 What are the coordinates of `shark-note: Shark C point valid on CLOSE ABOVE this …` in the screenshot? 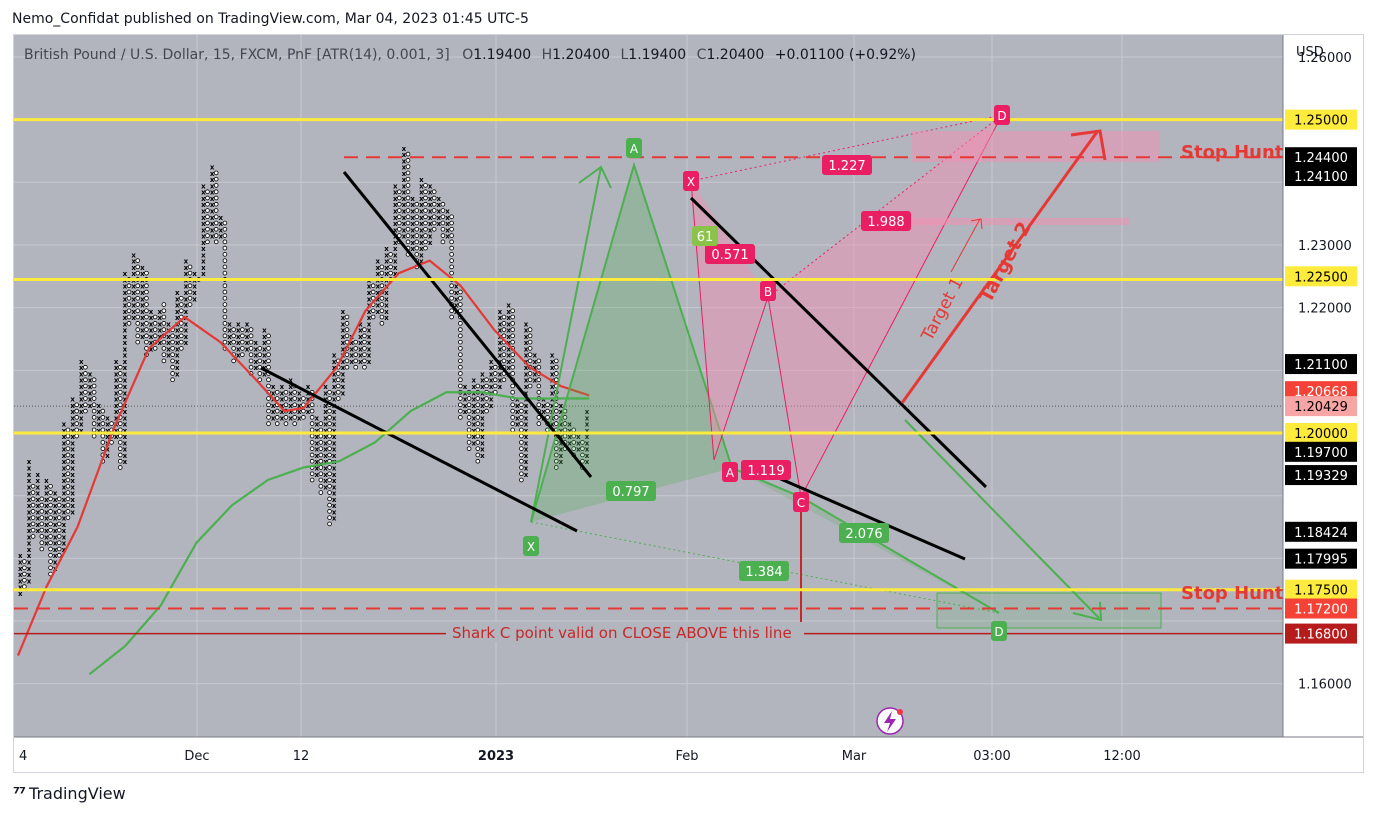 It's located at (622, 633).